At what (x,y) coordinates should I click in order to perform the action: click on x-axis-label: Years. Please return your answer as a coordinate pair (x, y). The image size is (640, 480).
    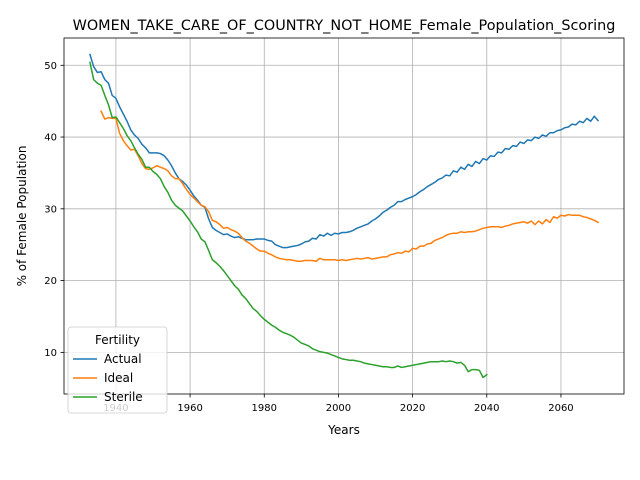
    Looking at the image, I should click on (343, 430).